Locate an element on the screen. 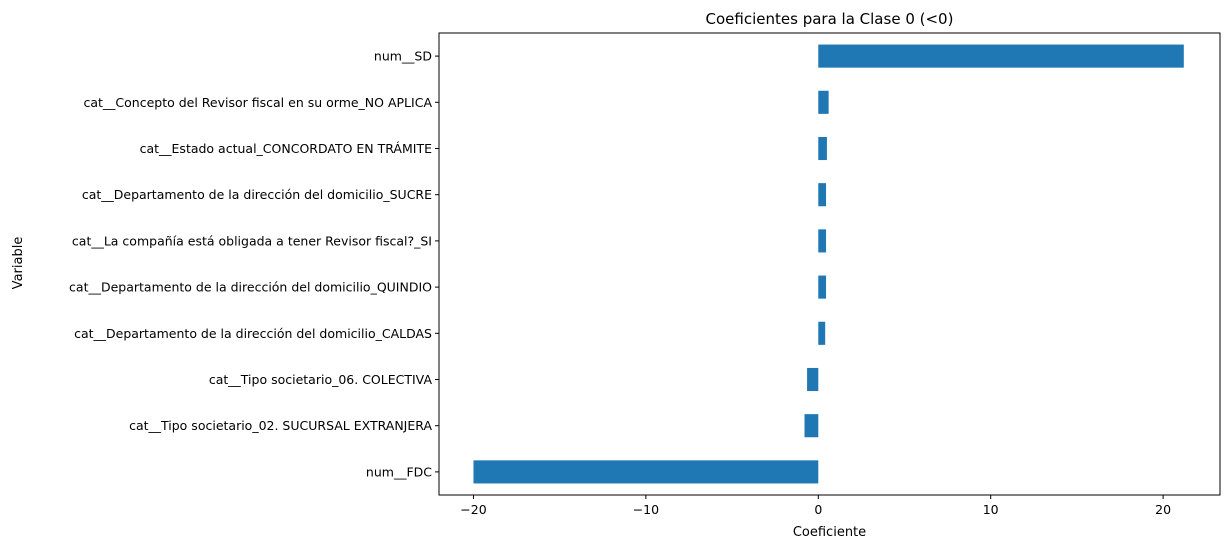 The width and height of the screenshot is (1228, 547). y-tick-label: cat__Estado actual_CONCORDATO EN TRÁMITE is located at coordinates (286, 148).